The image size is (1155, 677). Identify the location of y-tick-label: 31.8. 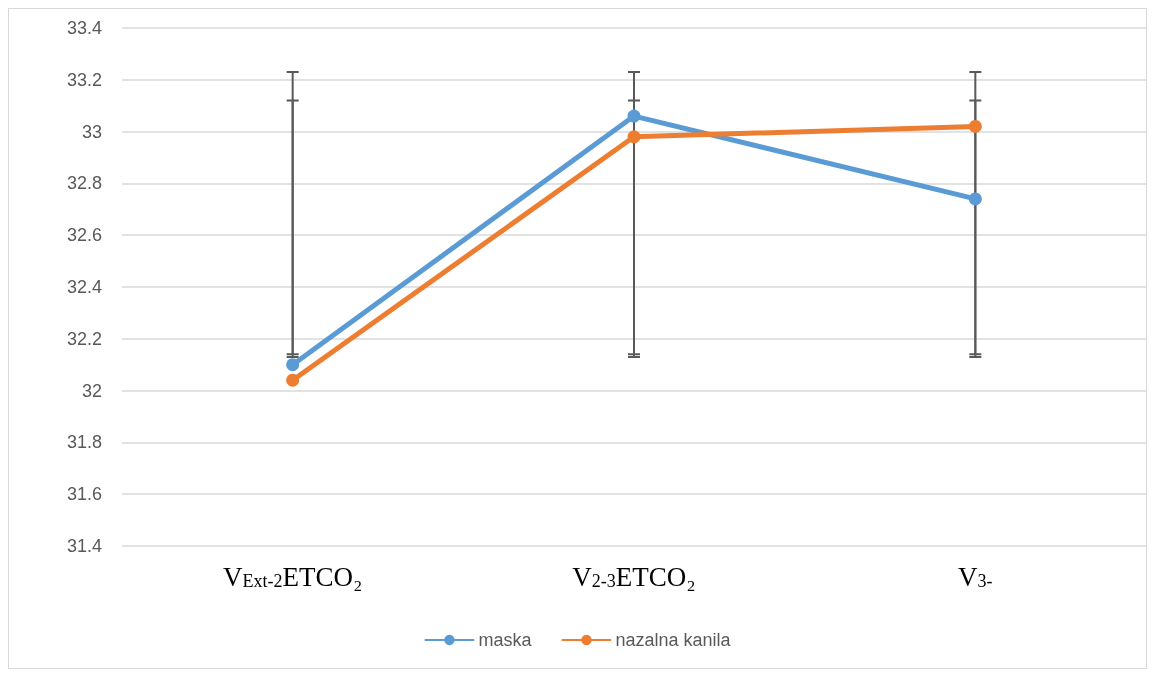
(84, 442).